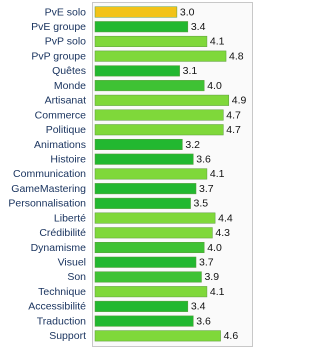 Image resolution: width=320 pixels, height=355 pixels. I want to click on category-label: Personnalisation, so click(47, 204).